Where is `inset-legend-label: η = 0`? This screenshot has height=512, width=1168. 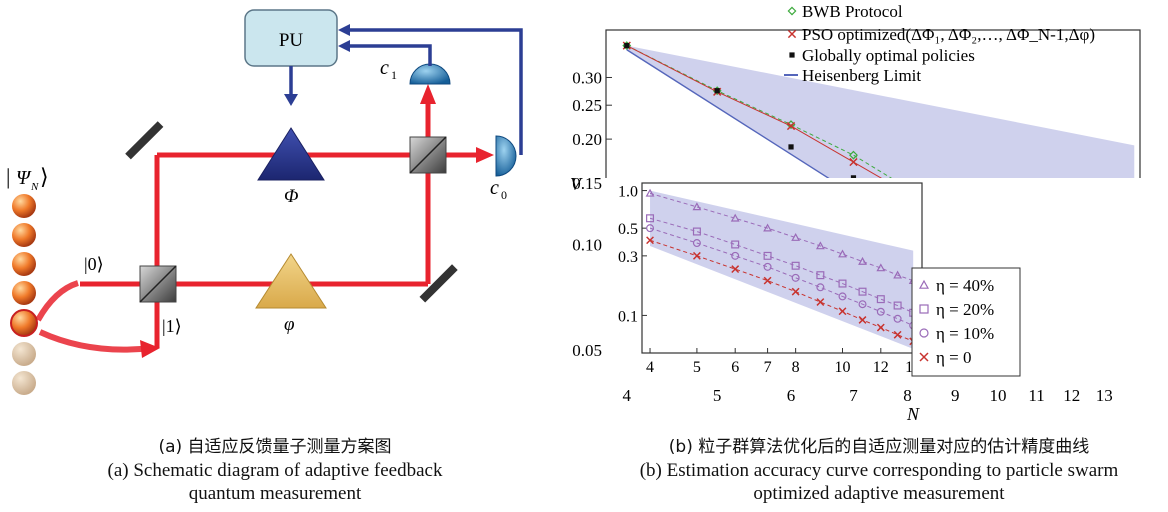
inset-legend-label: η = 0 is located at coordinates (953, 357).